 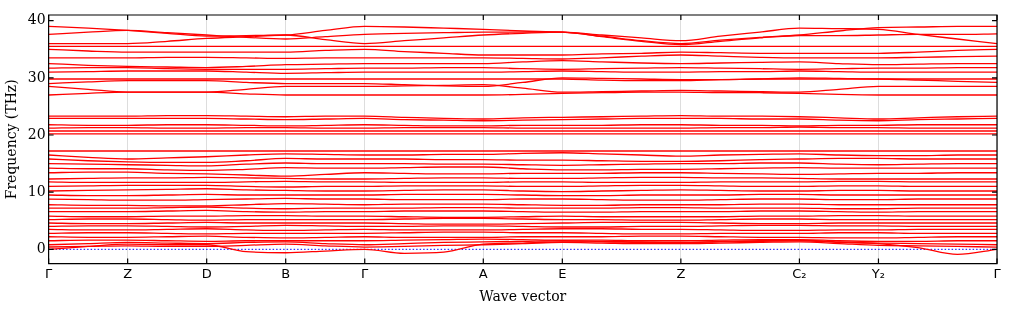 I want to click on y-tick-label: 20, so click(x=36, y=133).